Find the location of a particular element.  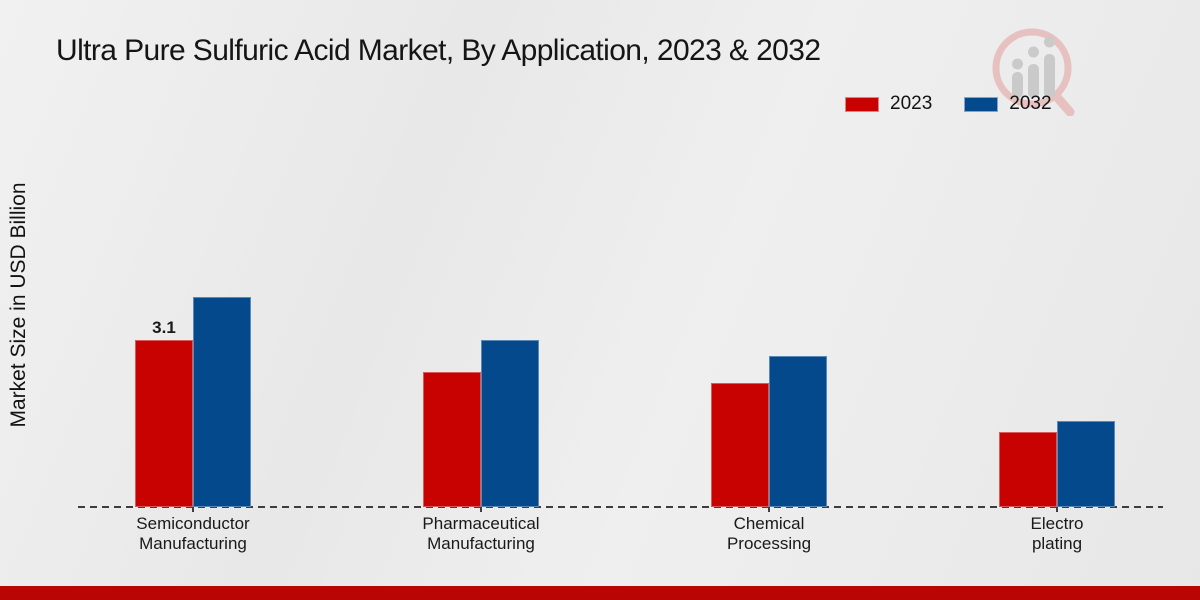

category-label: Chemical Processing is located at coordinates (769, 533).